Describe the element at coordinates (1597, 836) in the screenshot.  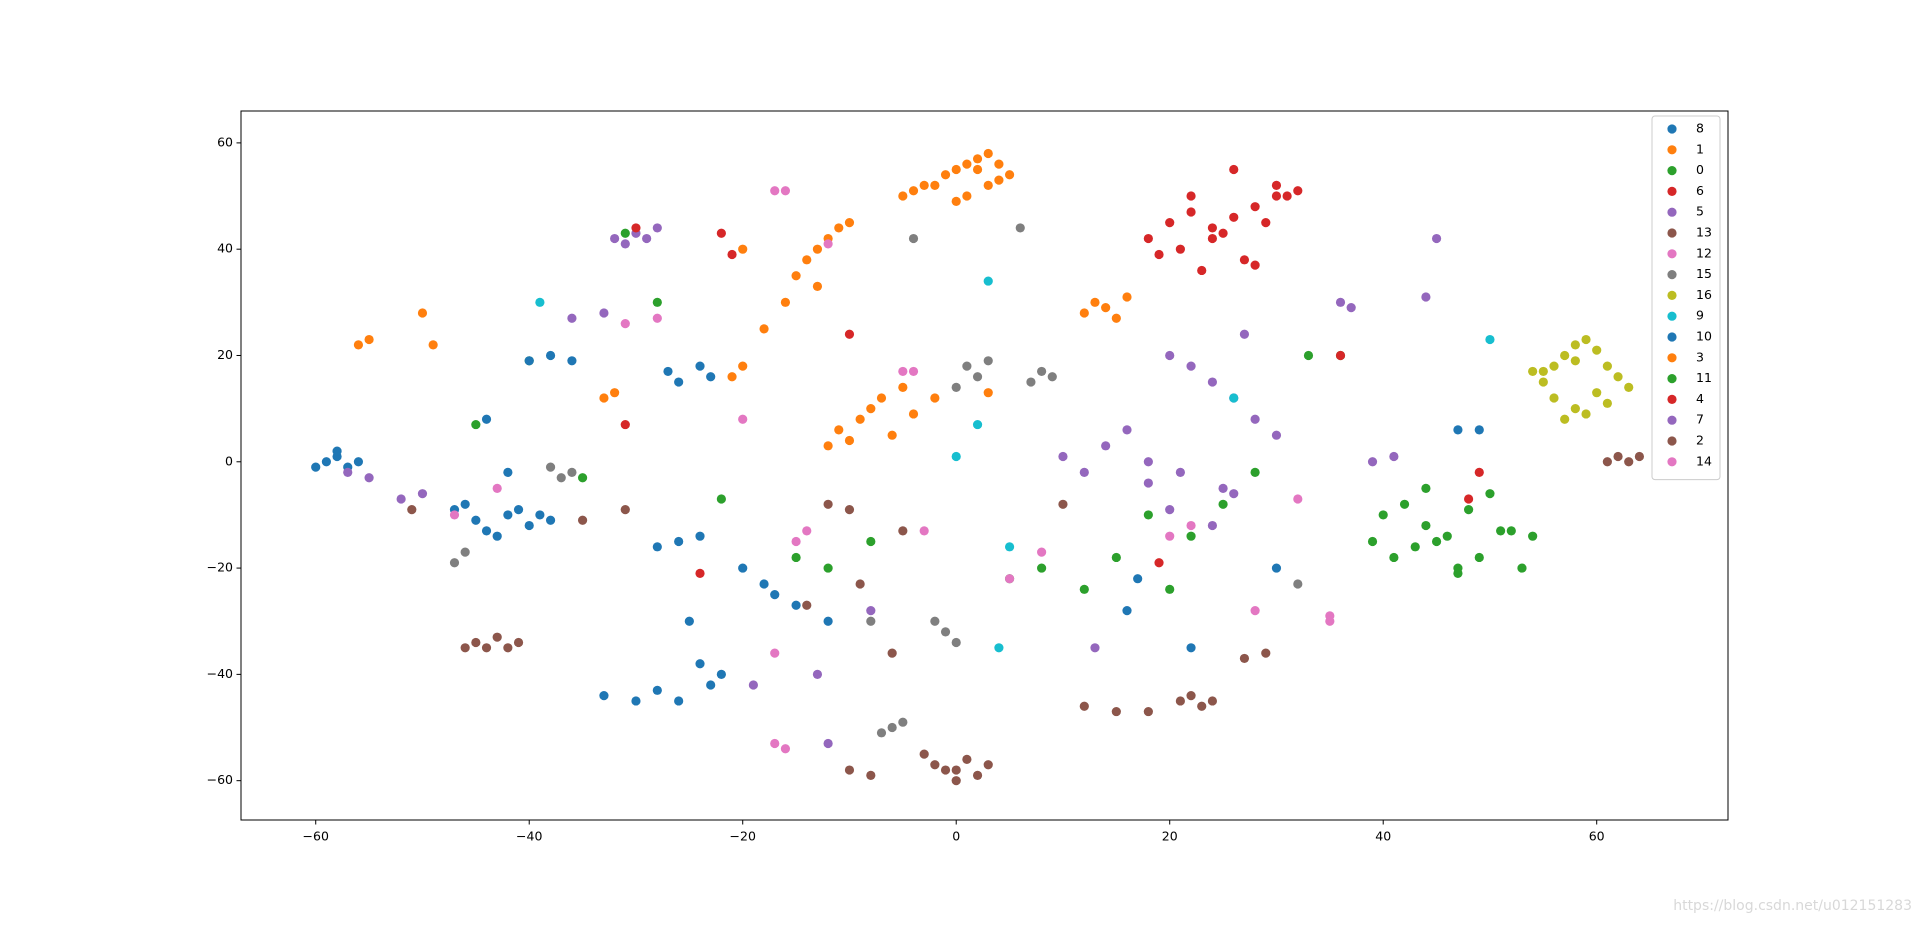
I see `x-tick-label: 60` at that location.